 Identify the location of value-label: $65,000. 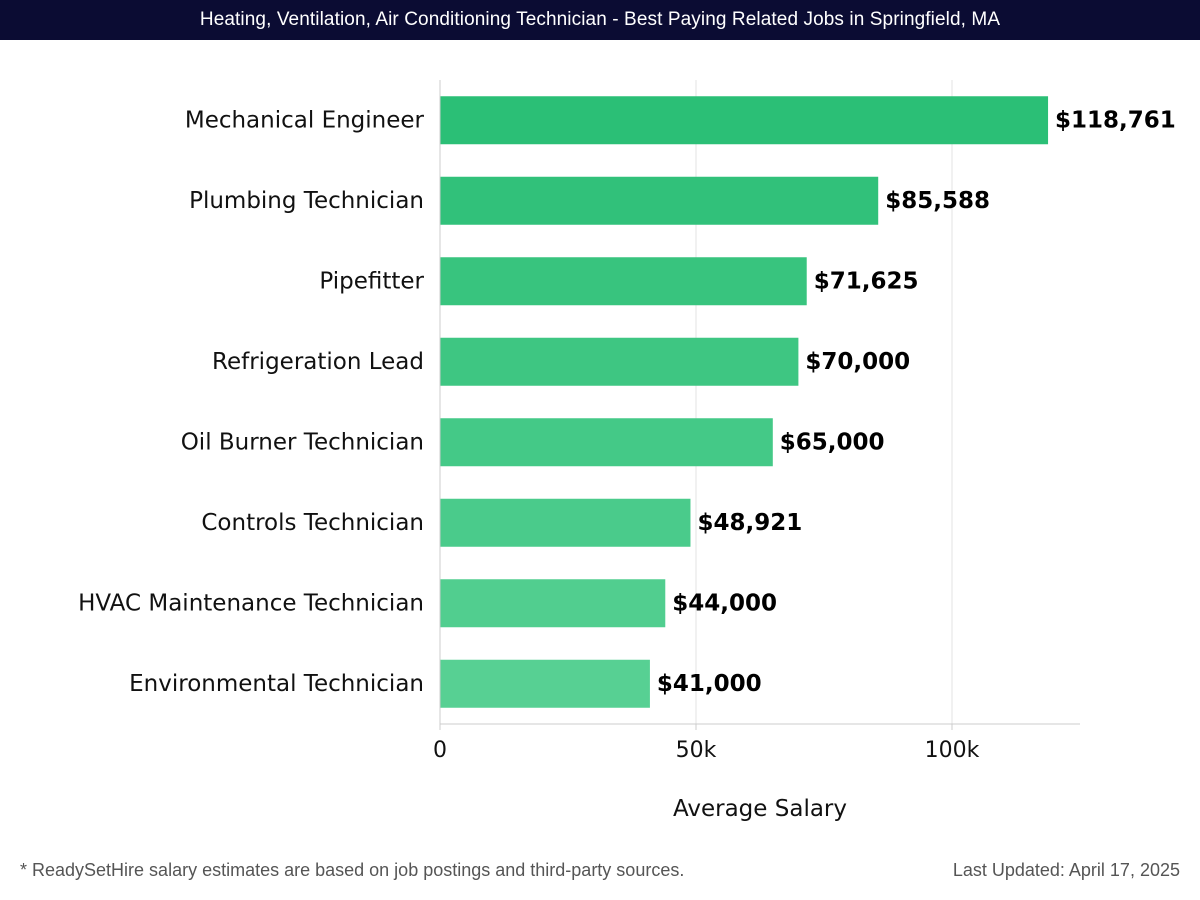
(832, 442).